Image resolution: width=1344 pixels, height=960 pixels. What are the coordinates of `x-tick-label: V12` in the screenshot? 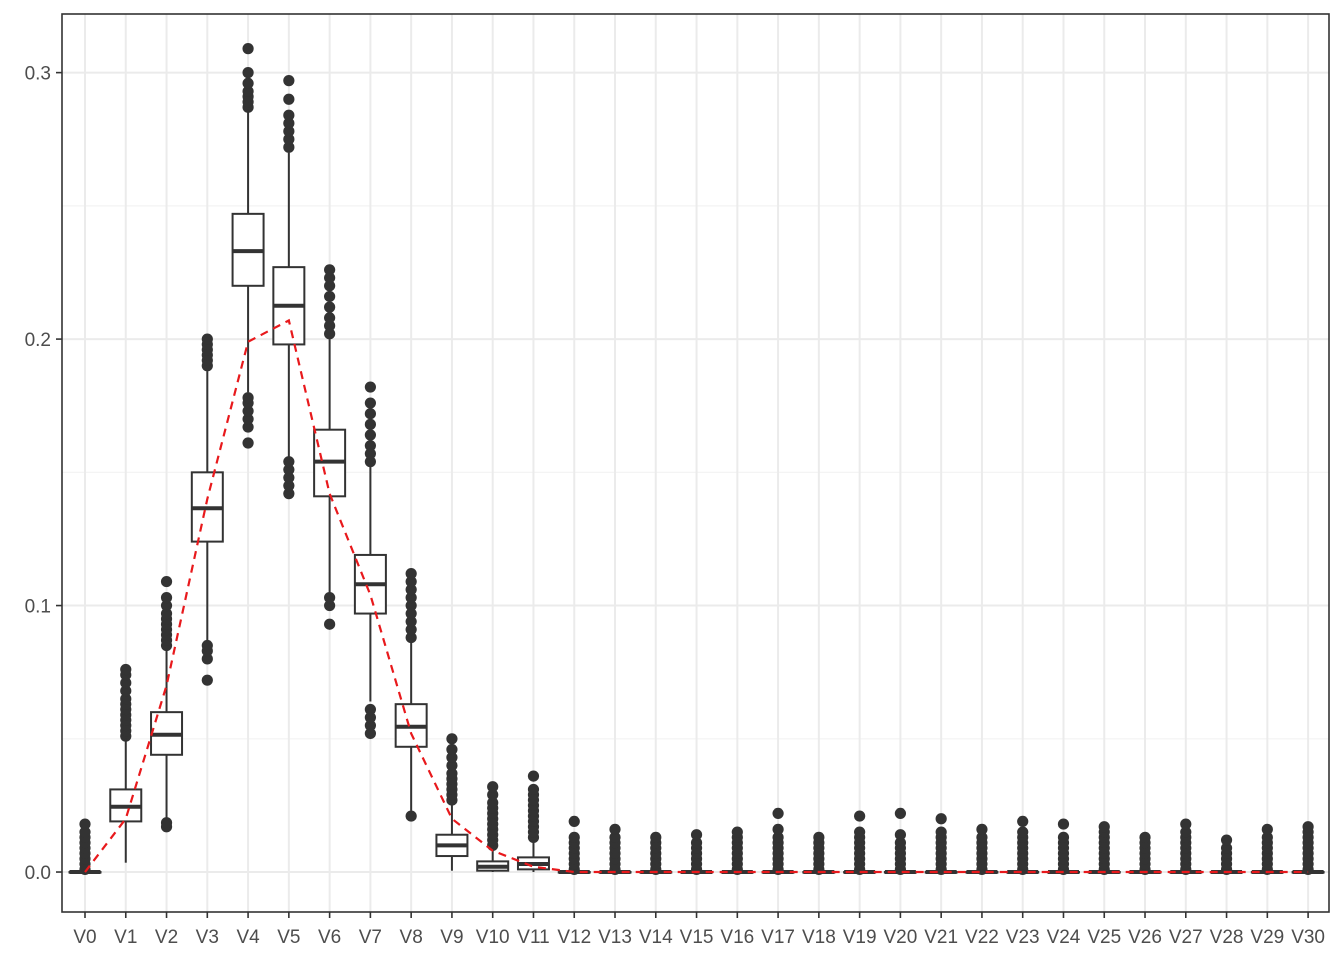 It's located at (574, 937).